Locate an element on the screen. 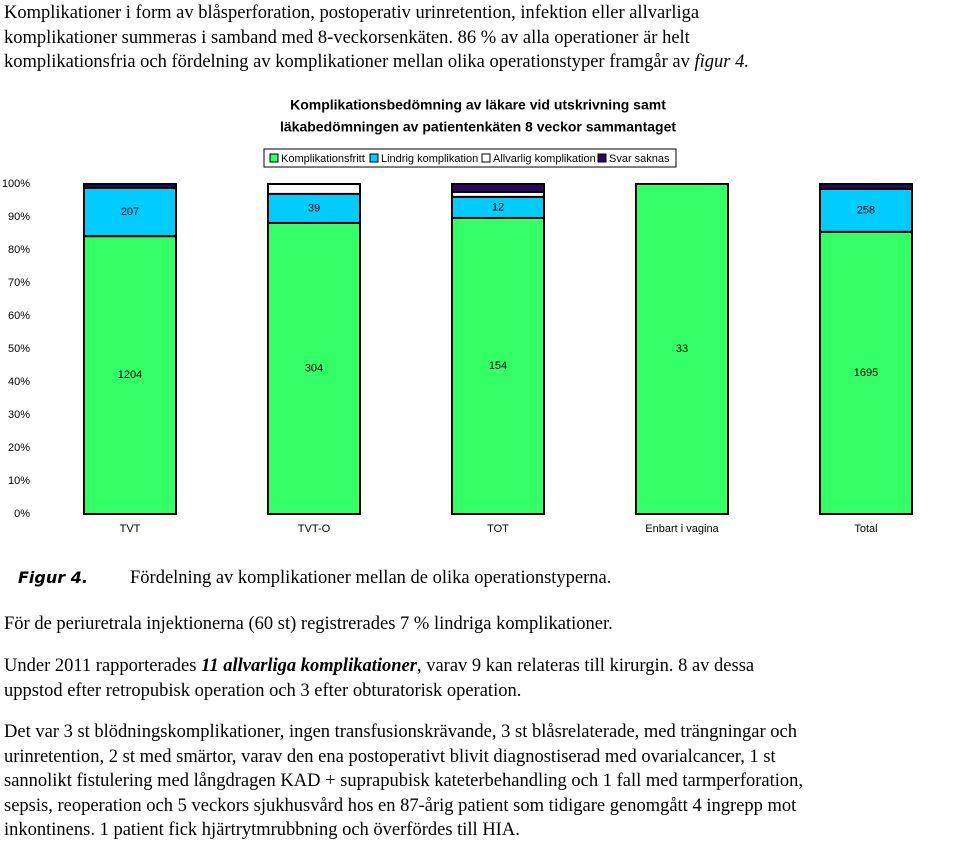 This screenshot has height=844, width=960. count-label: 1204 is located at coordinates (130, 375).